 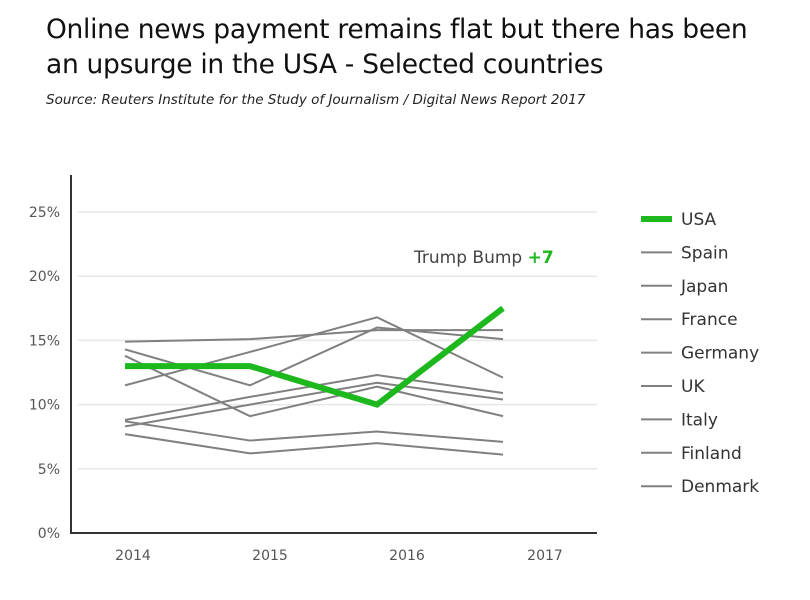 I want to click on series-line-usa, so click(x=315, y=356).